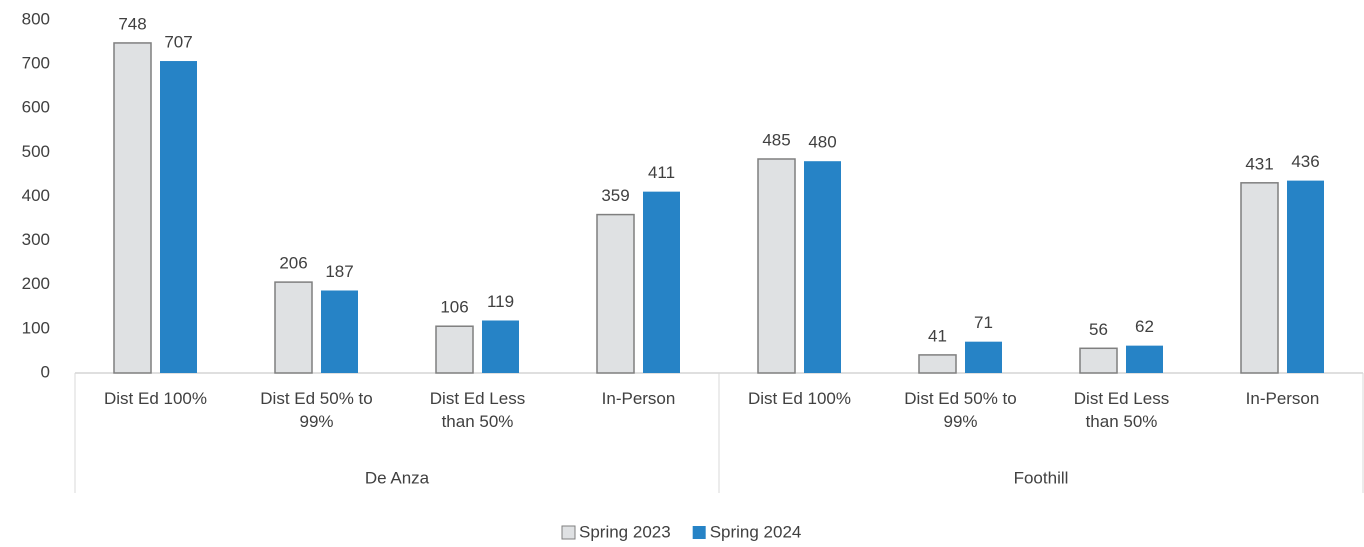  Describe the element at coordinates (776, 139) in the screenshot. I see `data-label: 485` at that location.